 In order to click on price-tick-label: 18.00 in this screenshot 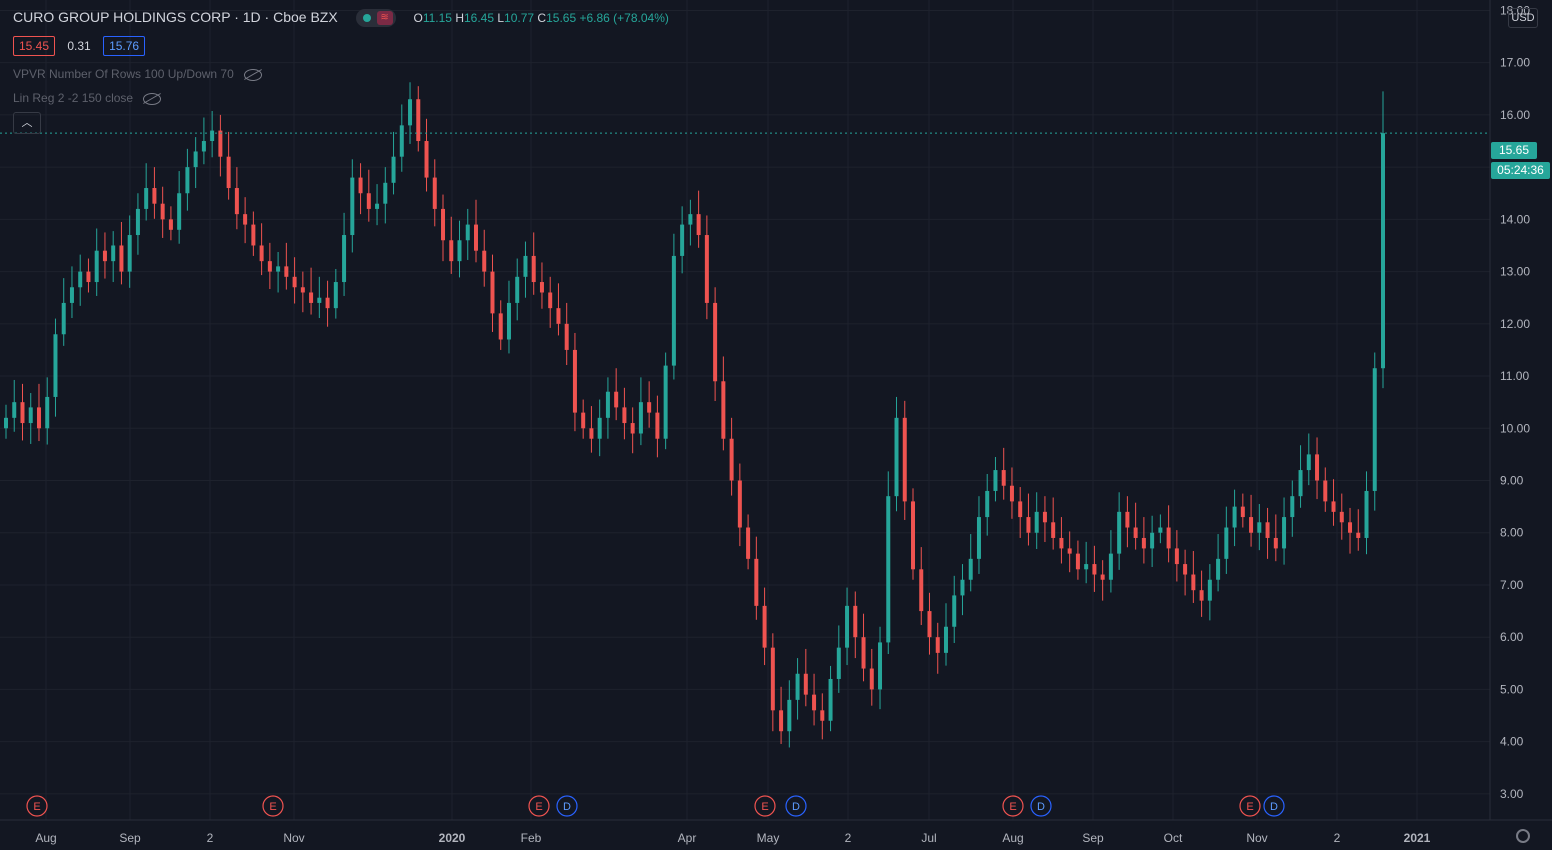, I will do `click(1515, 10)`.